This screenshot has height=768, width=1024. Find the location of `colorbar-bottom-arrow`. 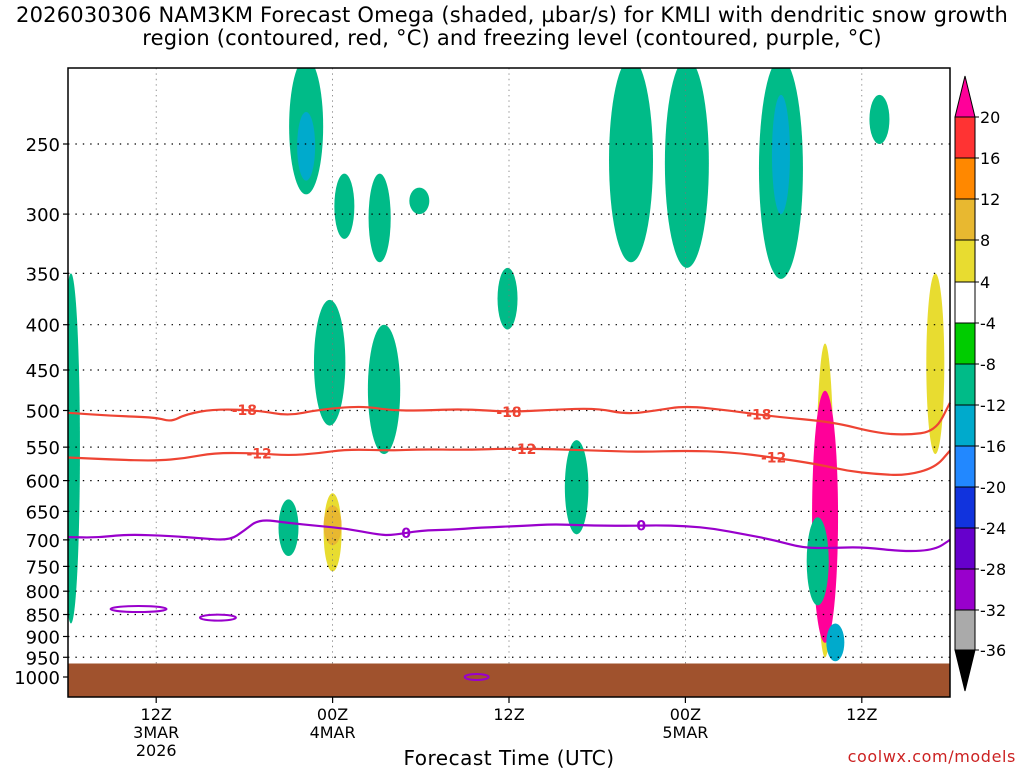

colorbar-bottom-arrow is located at coordinates (965, 670).